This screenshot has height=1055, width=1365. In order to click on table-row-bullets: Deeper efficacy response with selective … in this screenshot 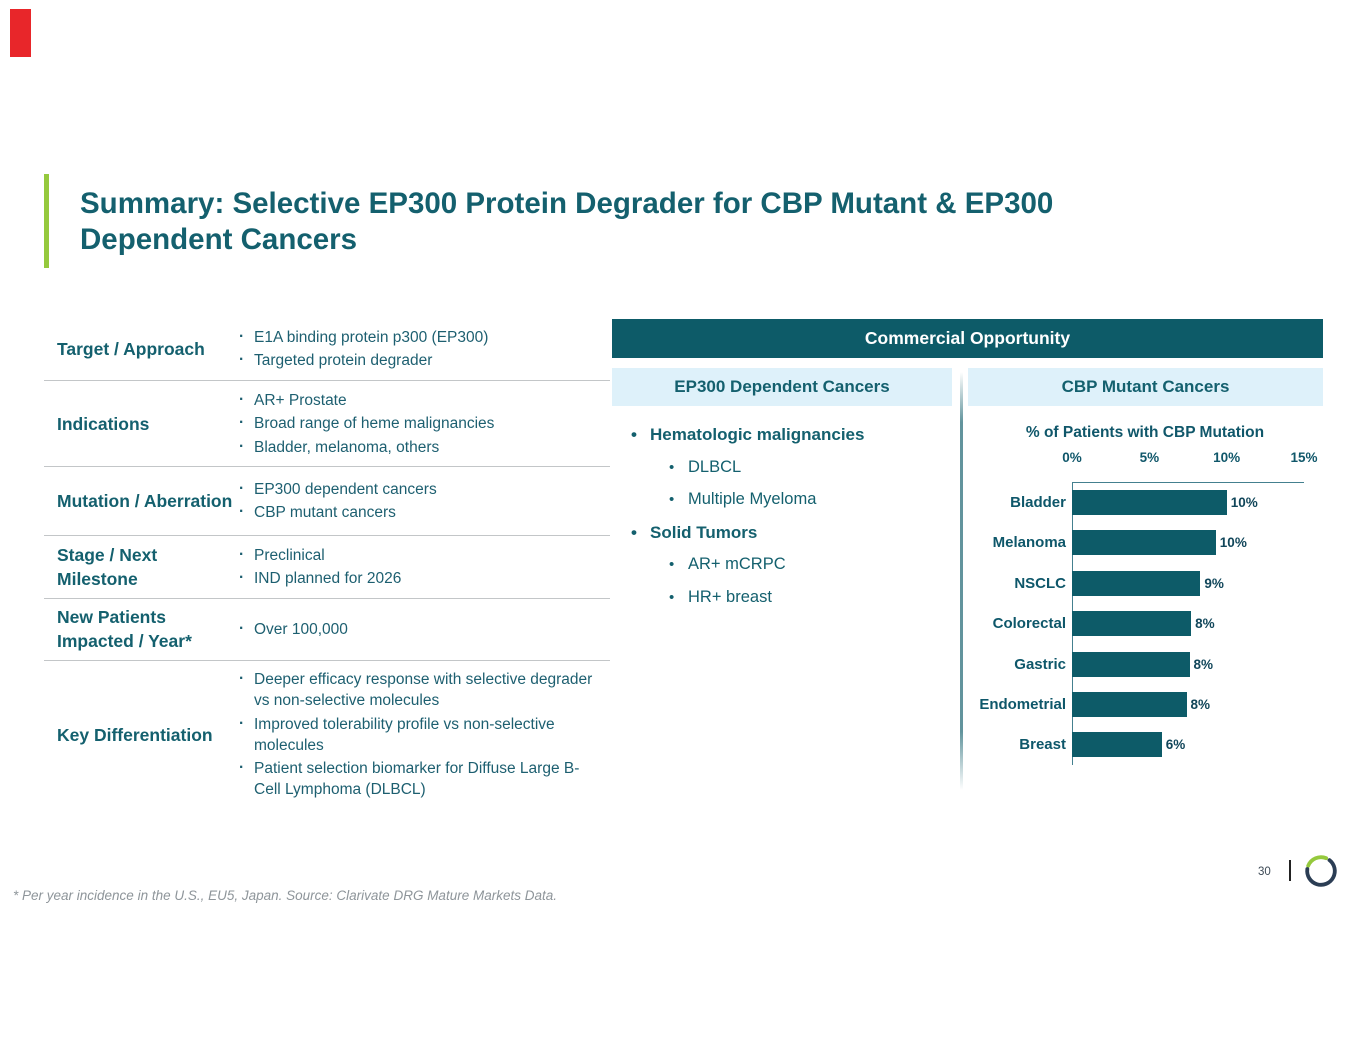, I will do `click(415, 735)`.